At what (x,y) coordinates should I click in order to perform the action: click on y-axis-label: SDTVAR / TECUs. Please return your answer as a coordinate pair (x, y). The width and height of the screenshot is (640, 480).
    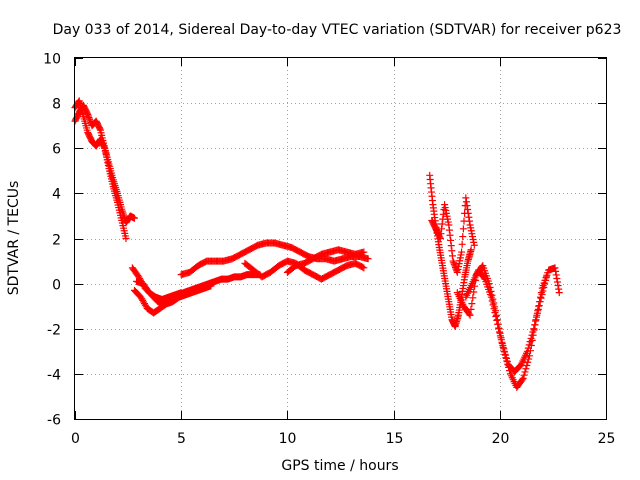
    Looking at the image, I should click on (14, 238).